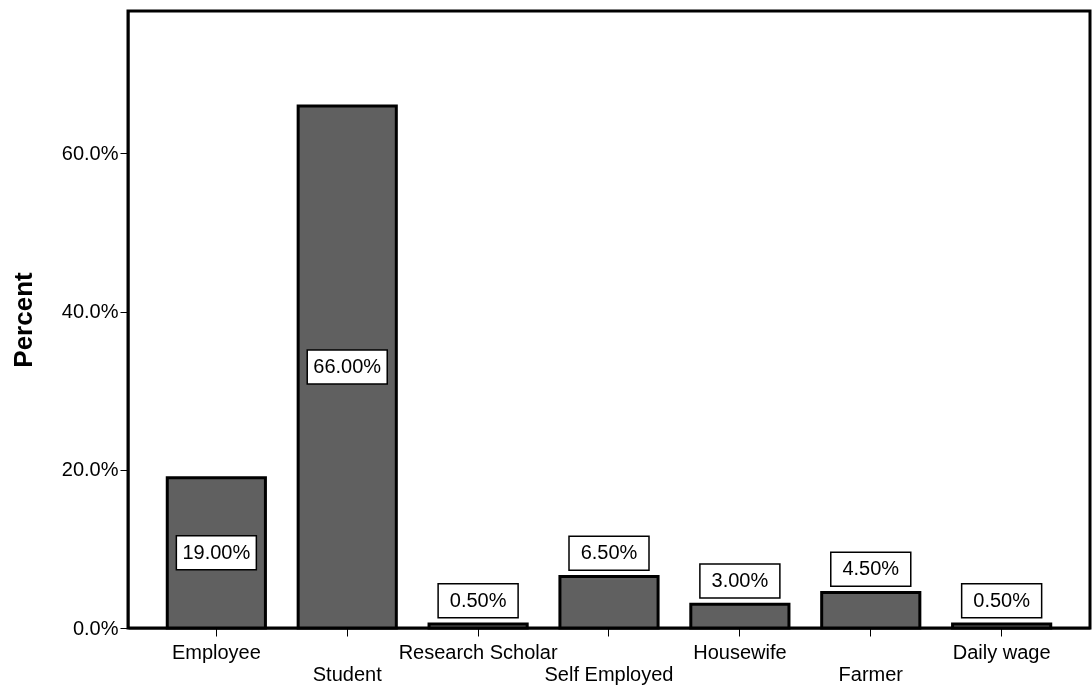 The height and width of the screenshot is (688, 1092). What do you see at coordinates (95, 627) in the screenshot?
I see `y-tick-label: 0.0%` at bounding box center [95, 627].